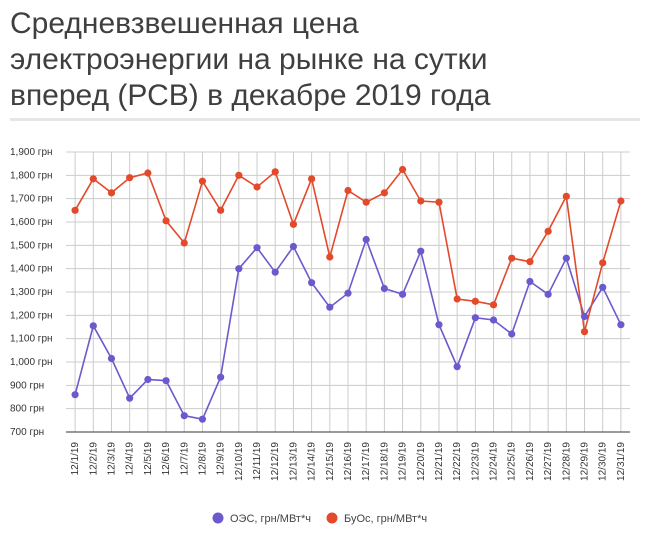  What do you see at coordinates (31, 175) in the screenshot?
I see `y-tick-label: 1,800 грн` at bounding box center [31, 175].